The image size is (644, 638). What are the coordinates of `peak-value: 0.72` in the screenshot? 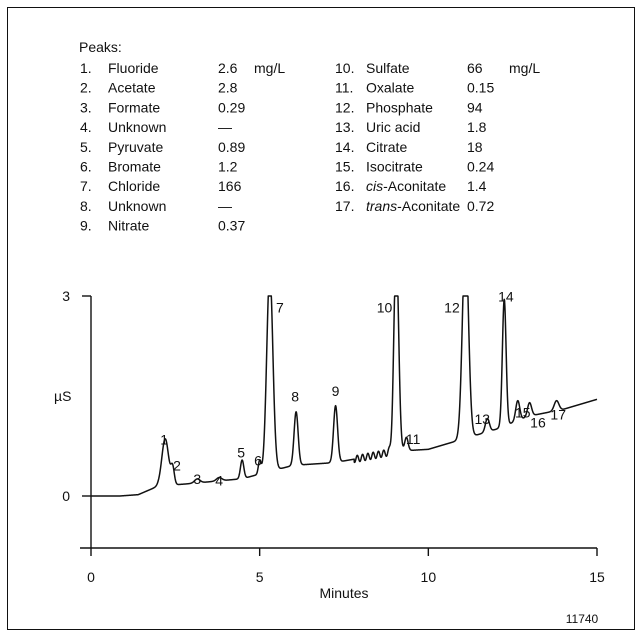 It's located at (480, 206).